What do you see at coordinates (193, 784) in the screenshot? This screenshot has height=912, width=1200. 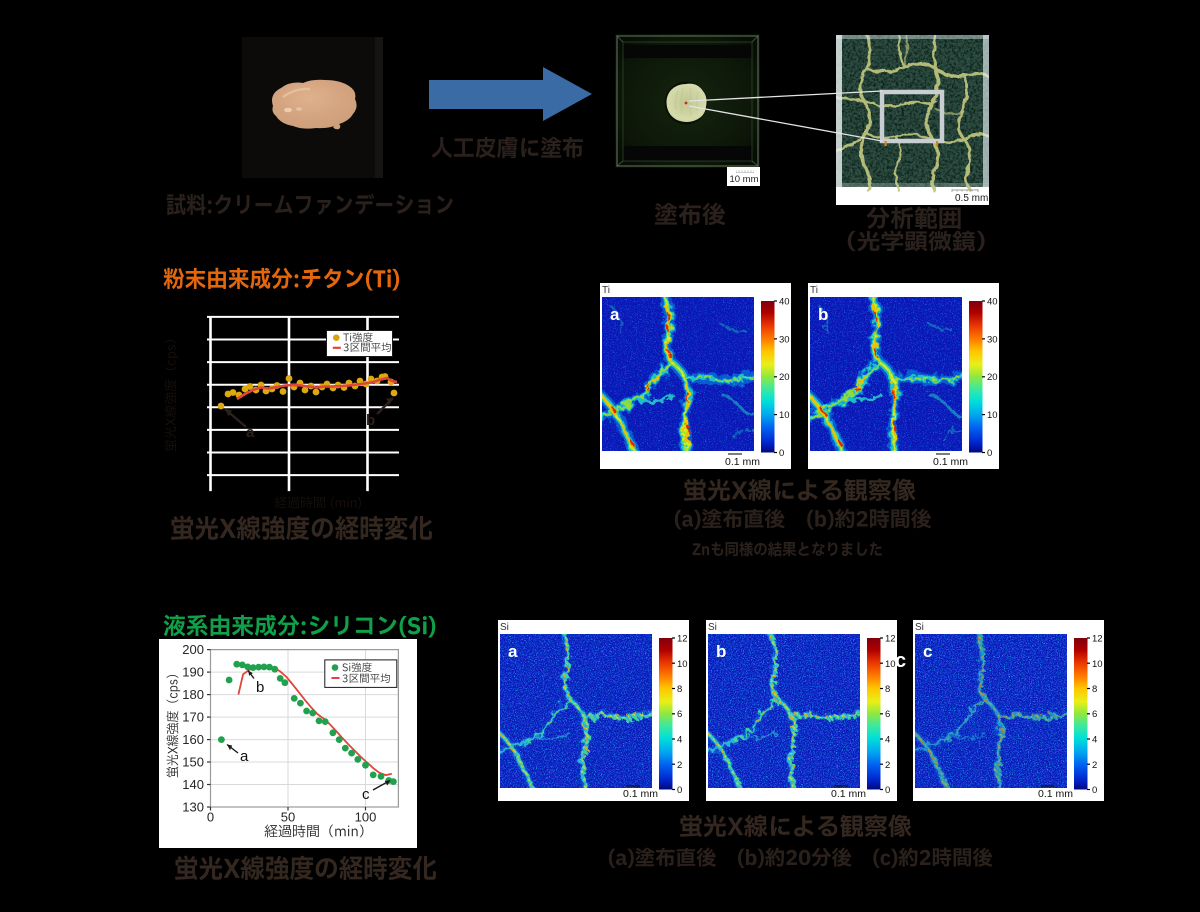 I see `svg-text: 140` at bounding box center [193, 784].